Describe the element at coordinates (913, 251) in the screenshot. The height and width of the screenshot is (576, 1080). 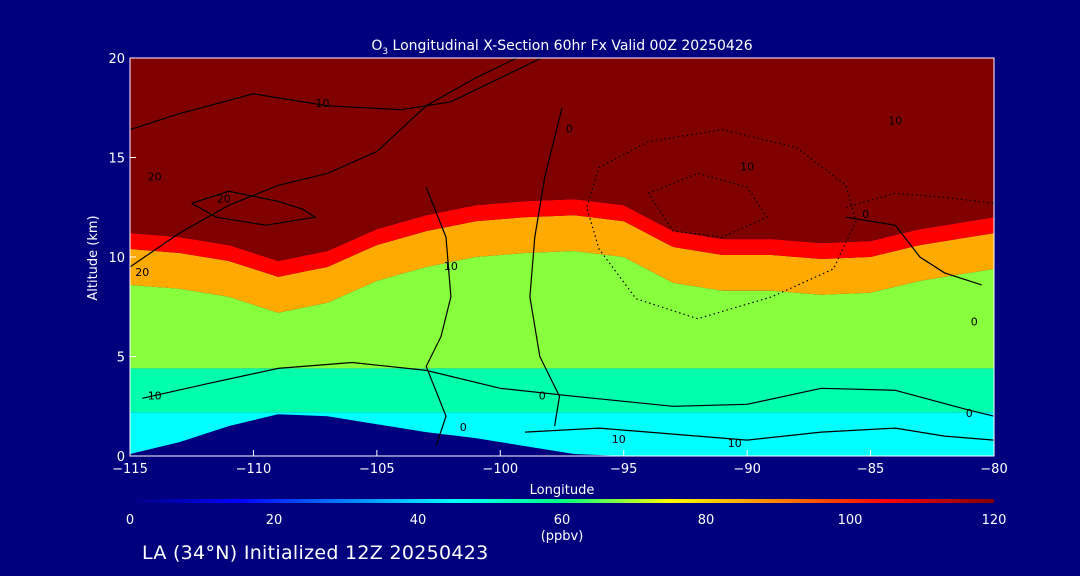
I see `contour-line-0-right` at that location.